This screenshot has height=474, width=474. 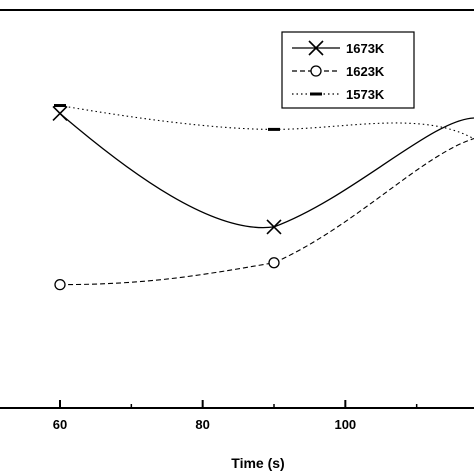 I want to click on legend-label: 1623K, so click(x=365, y=71).